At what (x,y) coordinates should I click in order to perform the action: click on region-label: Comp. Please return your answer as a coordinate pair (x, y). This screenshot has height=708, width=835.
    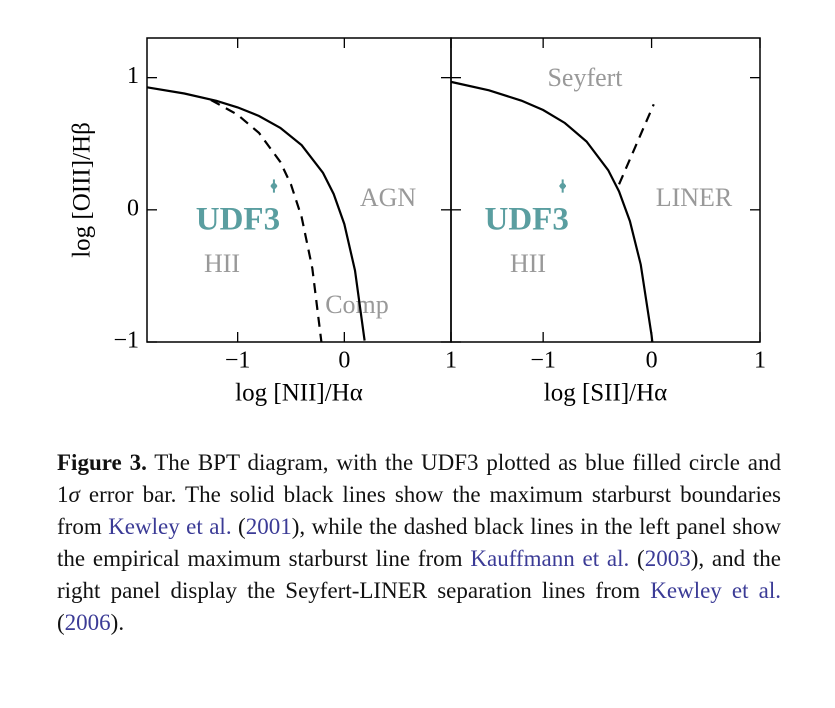
    Looking at the image, I should click on (357, 304).